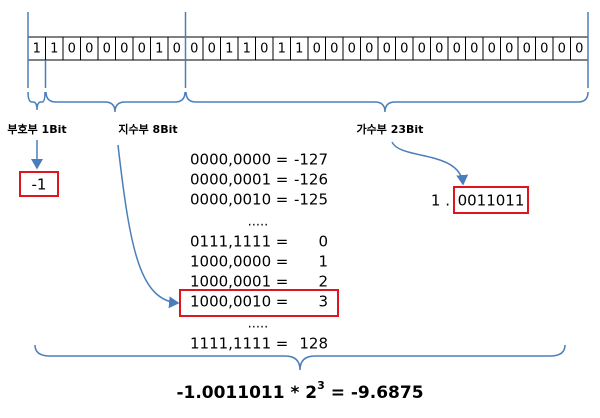  Describe the element at coordinates (230, 344) in the screenshot. I see `exponent-bits: 1111,1111` at that location.